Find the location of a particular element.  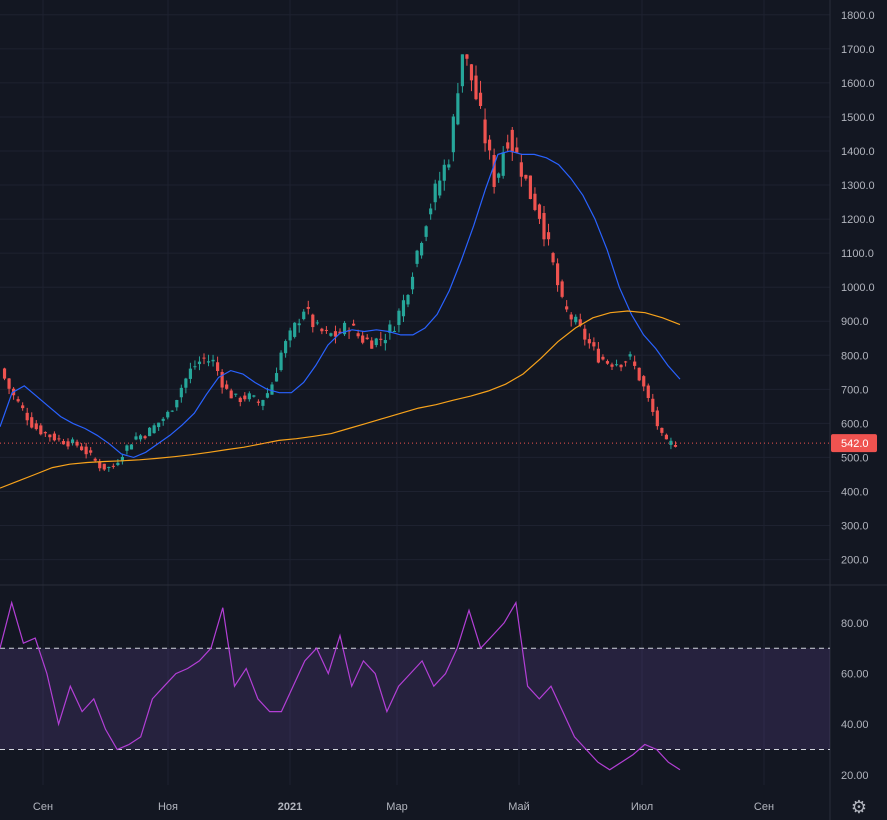

x-tick-label: Сен is located at coordinates (43, 807).